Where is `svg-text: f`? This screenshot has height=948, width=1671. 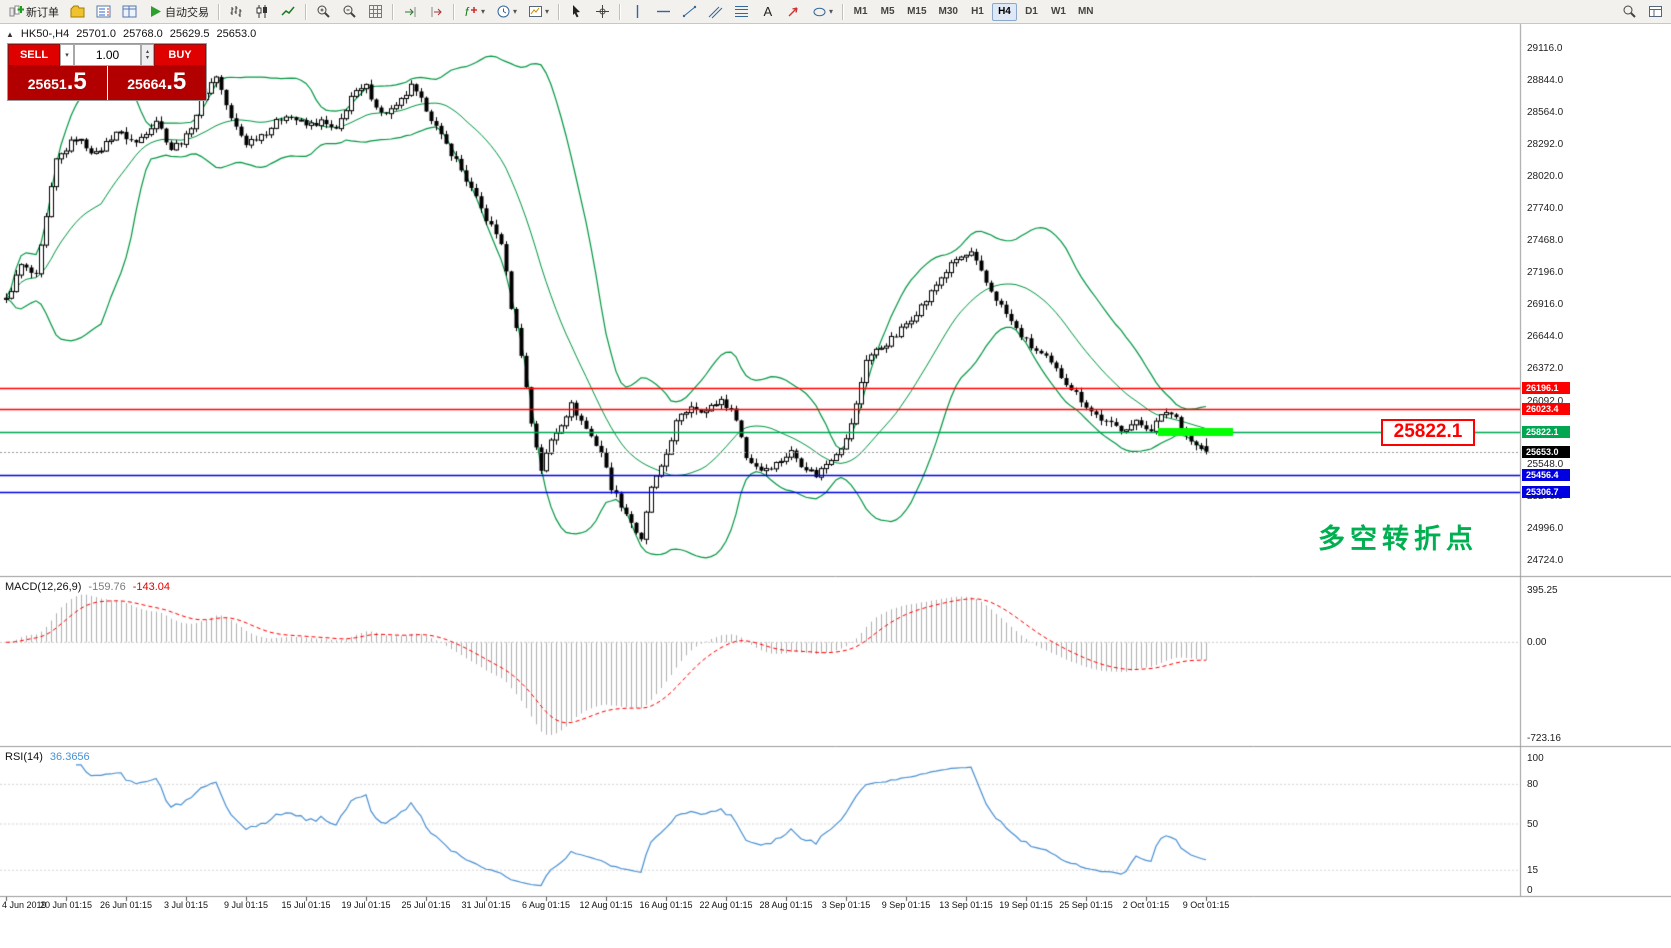 svg-text: f is located at coordinates (467, 12).